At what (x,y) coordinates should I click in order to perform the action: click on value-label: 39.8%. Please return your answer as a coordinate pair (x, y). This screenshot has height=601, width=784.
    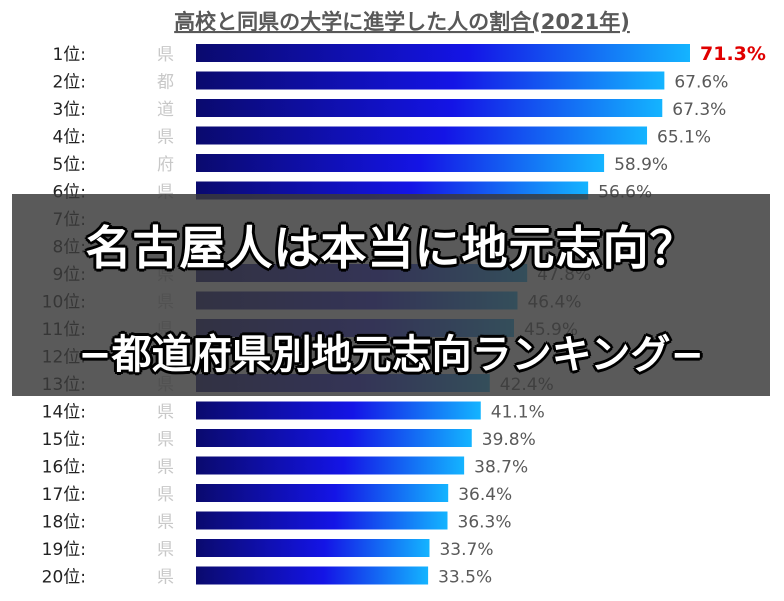
    Looking at the image, I should click on (509, 440).